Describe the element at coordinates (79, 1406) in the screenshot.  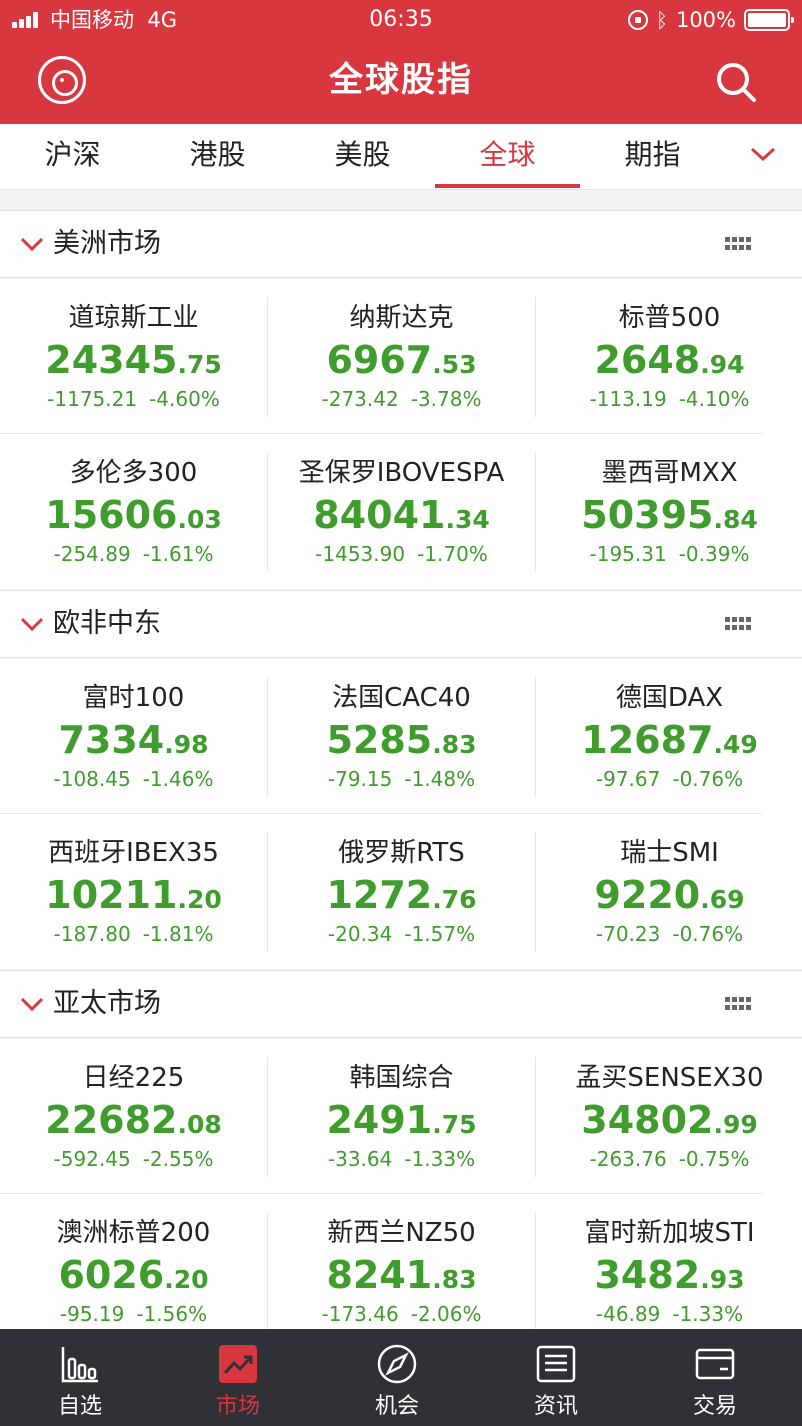
I see `bottom-tab-label: 自选` at that location.